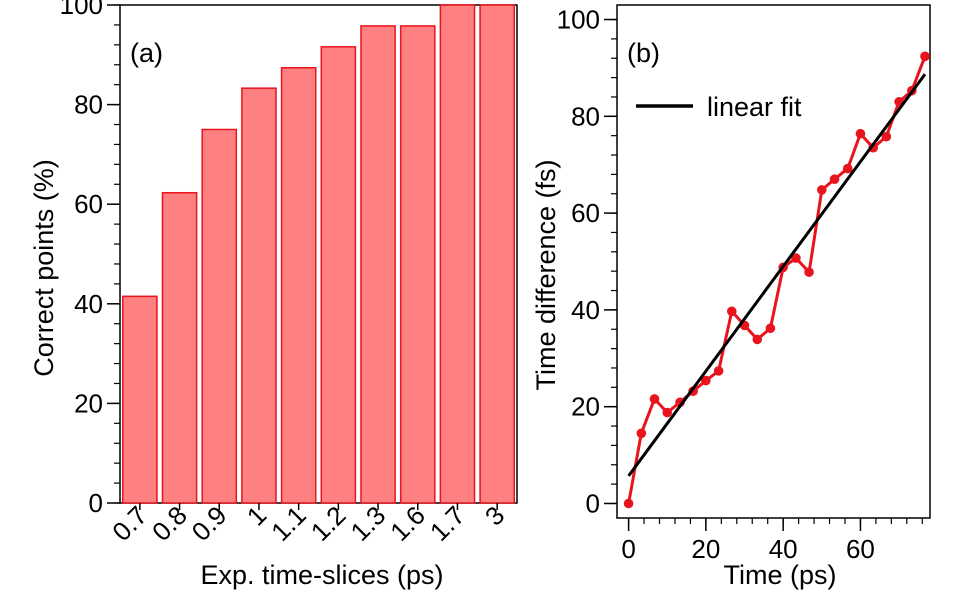 Image resolution: width=960 pixels, height=594 pixels. What do you see at coordinates (44, 268) in the screenshot?
I see `y-axis-label: Correct points (%)` at bounding box center [44, 268].